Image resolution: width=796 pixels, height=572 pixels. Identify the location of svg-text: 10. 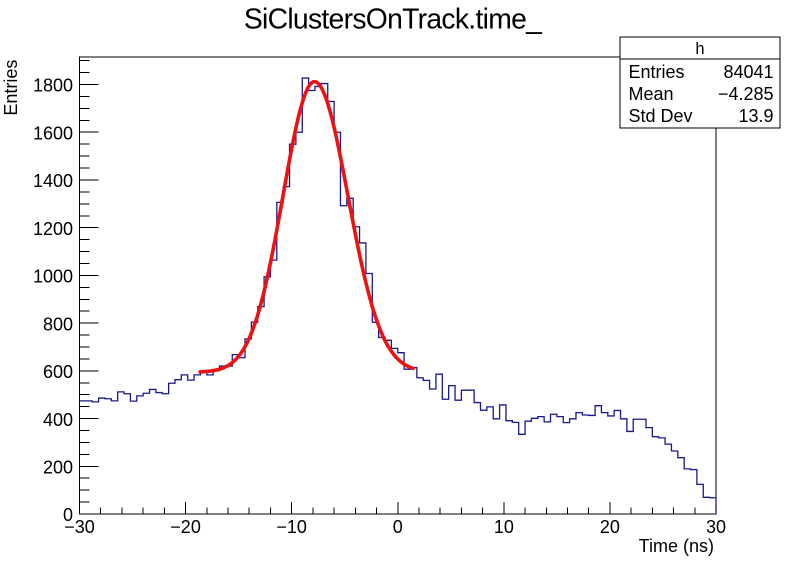
(504, 527).